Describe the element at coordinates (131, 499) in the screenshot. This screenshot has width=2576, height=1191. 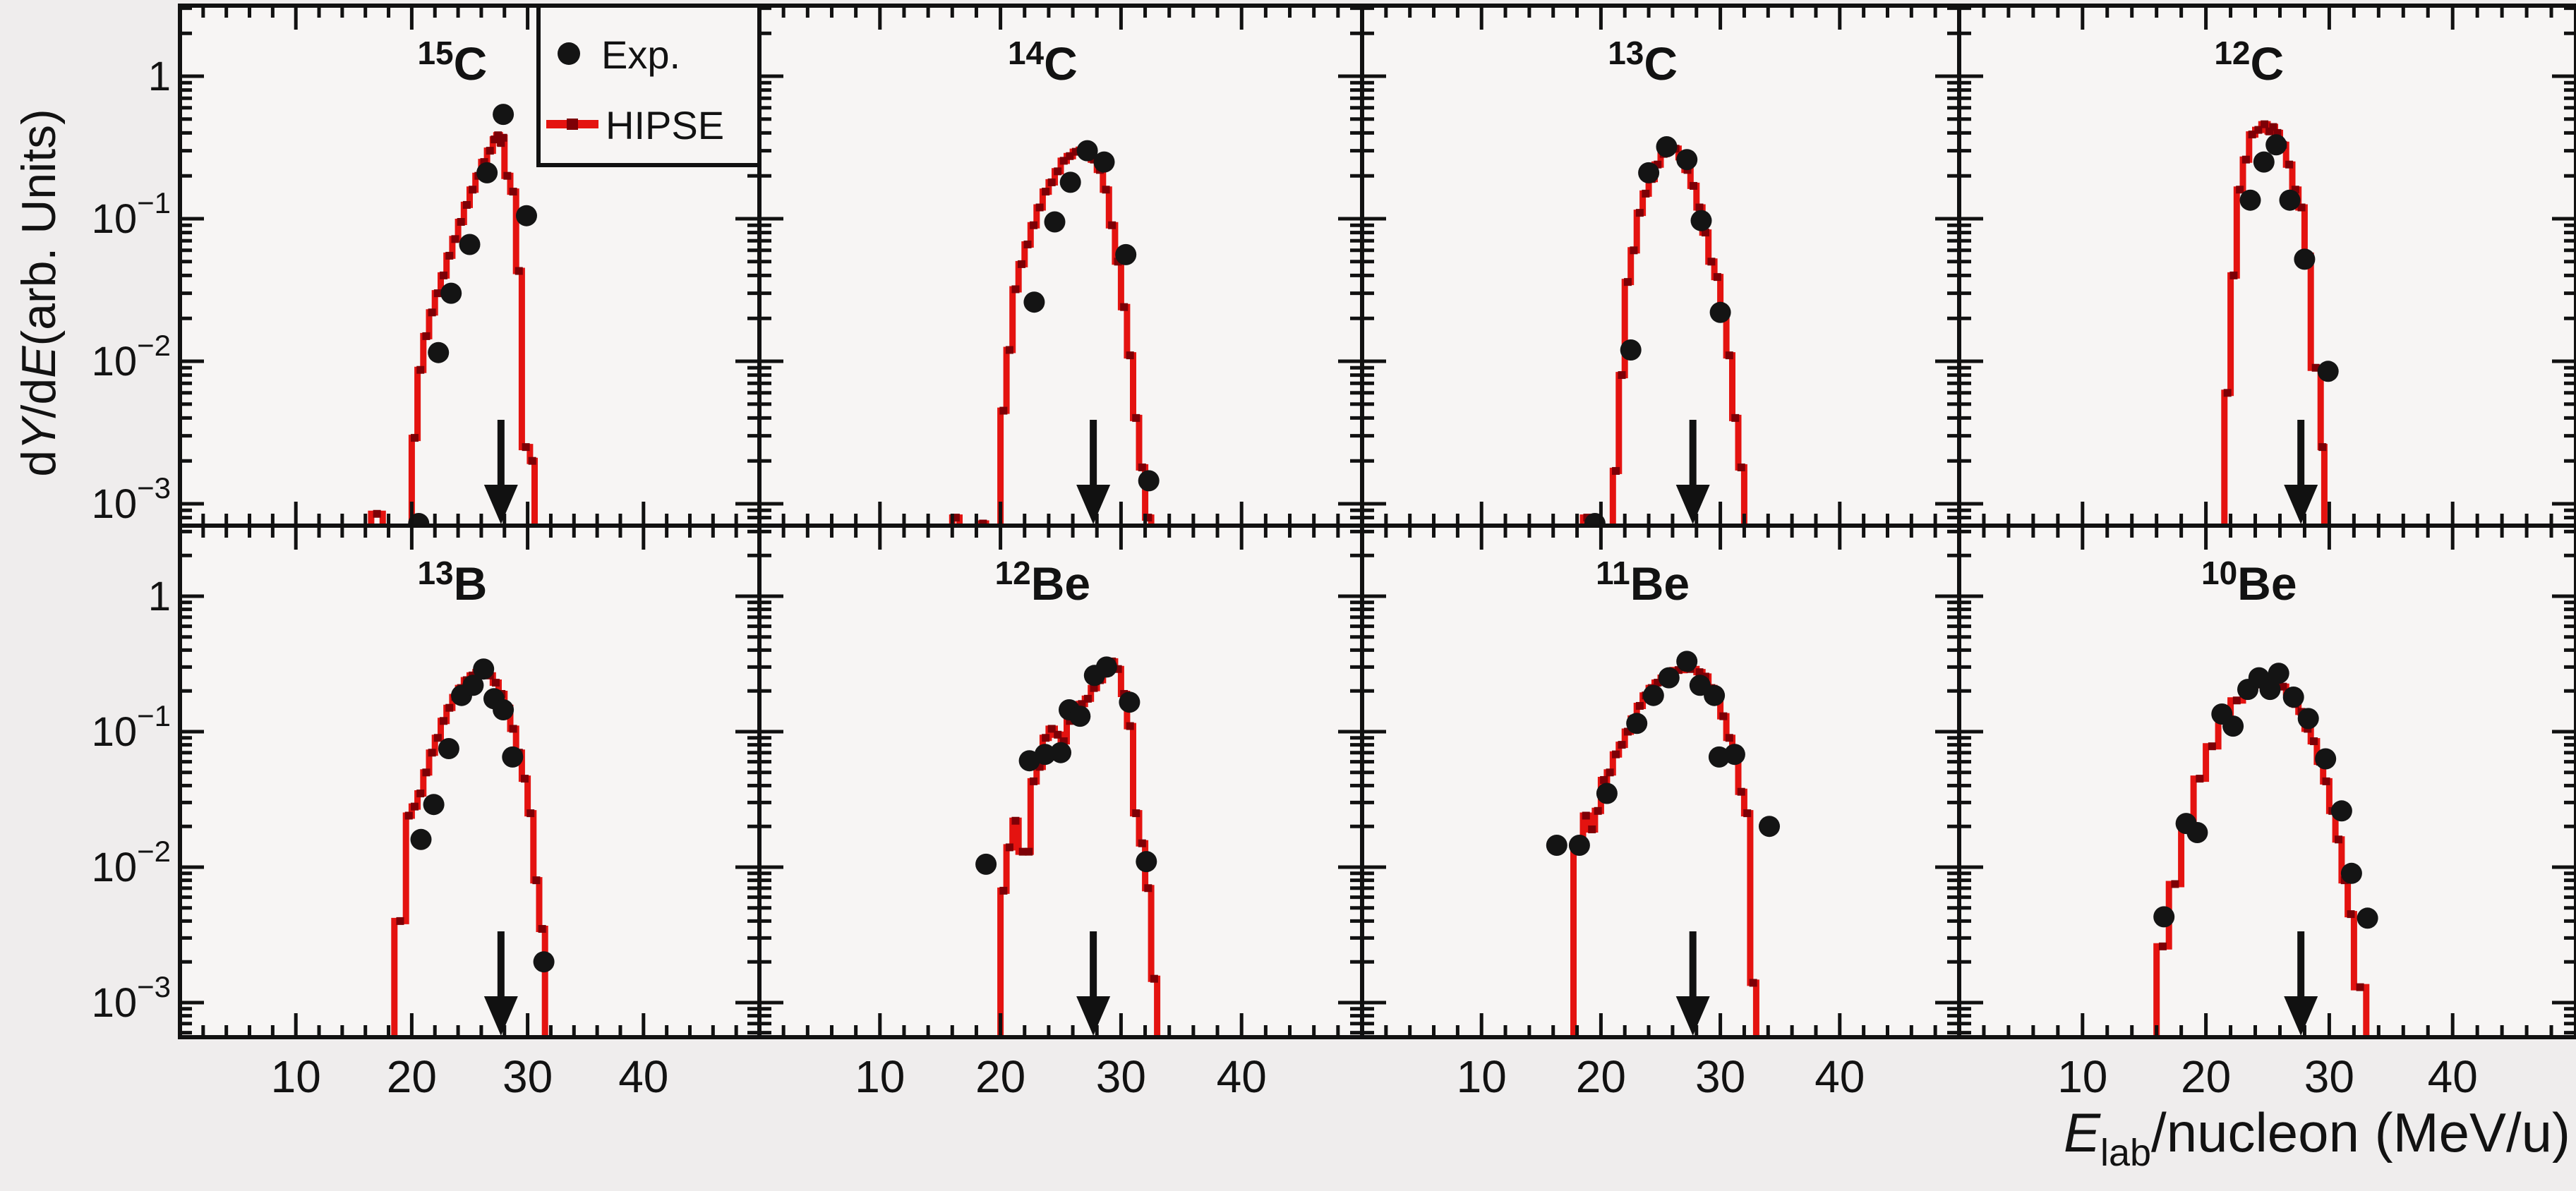
I see `y-tick-label: 10⁻³` at that location.